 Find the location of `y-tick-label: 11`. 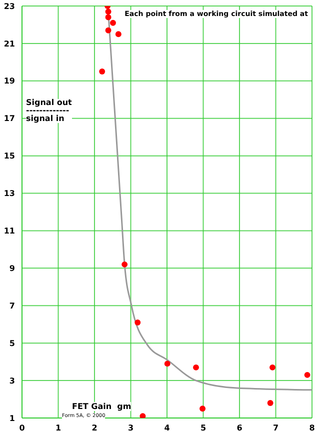

y-tick-label: 11 is located at coordinates (10, 231).